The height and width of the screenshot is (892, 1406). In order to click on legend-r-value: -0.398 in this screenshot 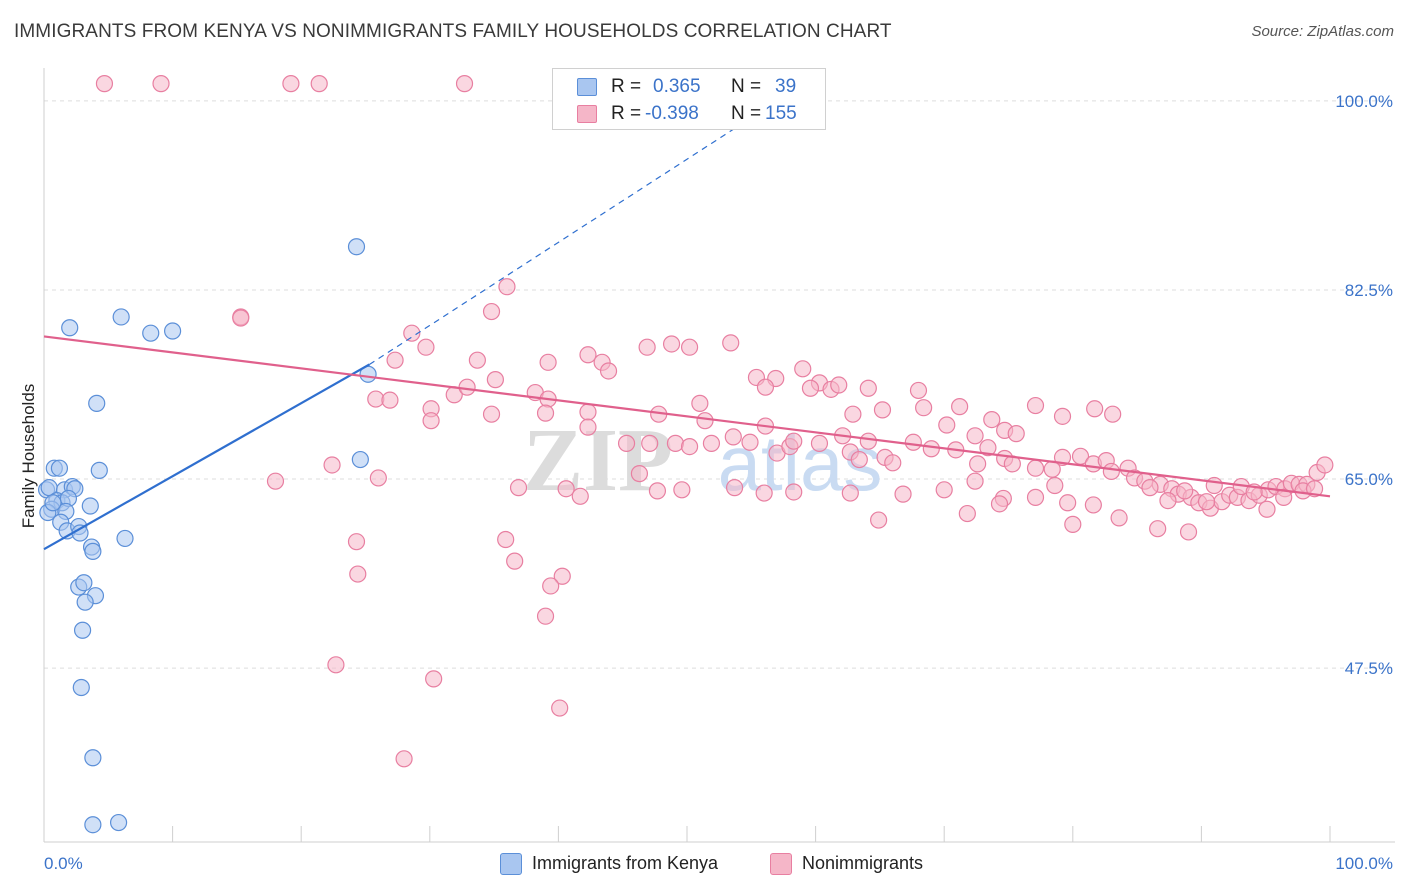, I will do `click(672, 113)`.